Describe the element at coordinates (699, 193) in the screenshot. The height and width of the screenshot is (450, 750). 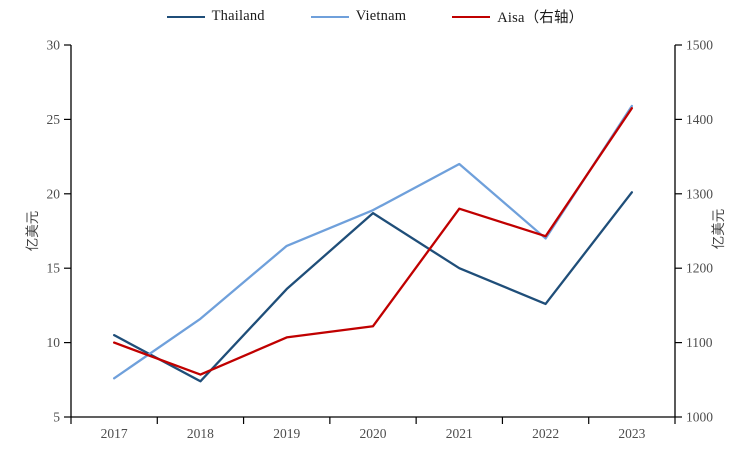
I see `right-axis-tick-label: 1300` at that location.